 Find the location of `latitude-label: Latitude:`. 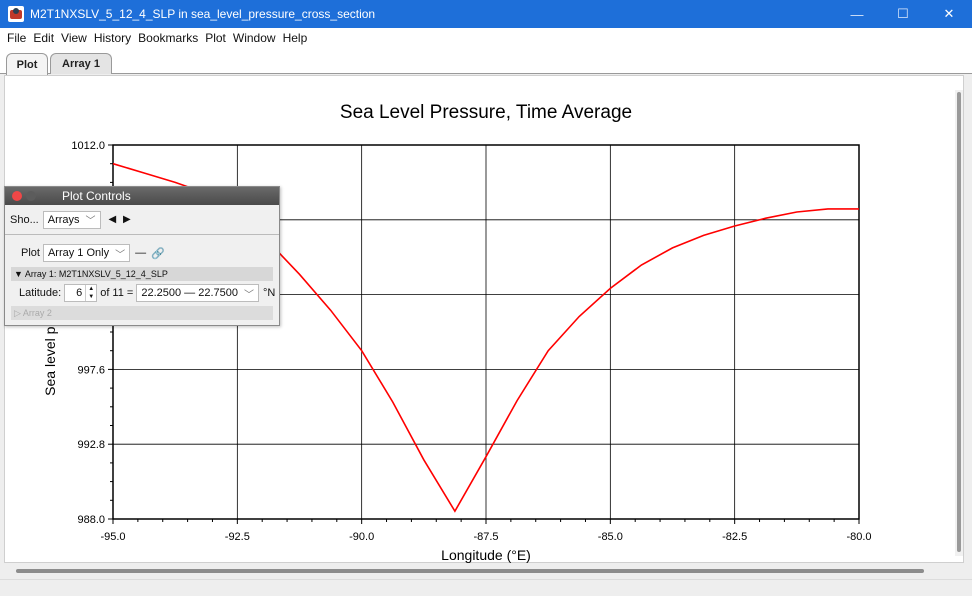

latitude-label: Latitude: is located at coordinates (40, 293).